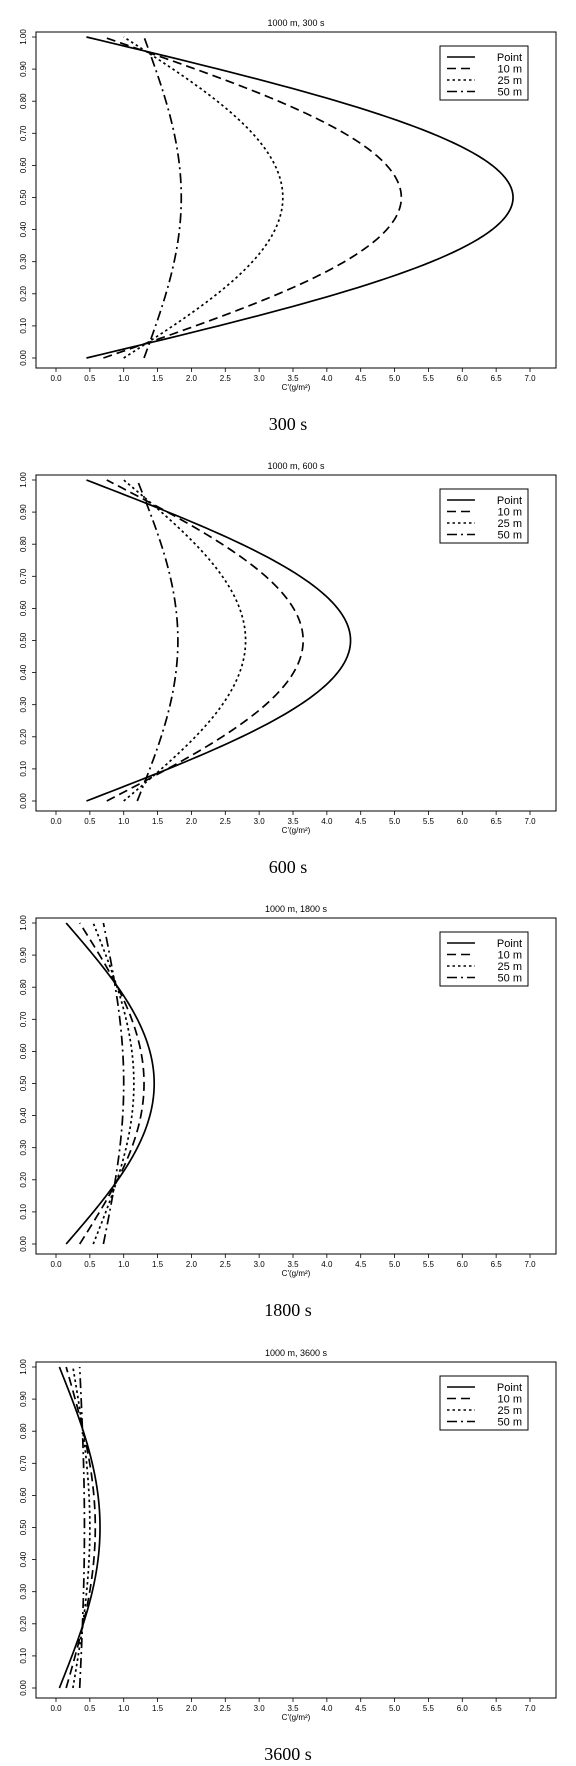 The width and height of the screenshot is (576, 1766). Describe the element at coordinates (163, 197) in the screenshot. I see `series-line-50-m` at that location.